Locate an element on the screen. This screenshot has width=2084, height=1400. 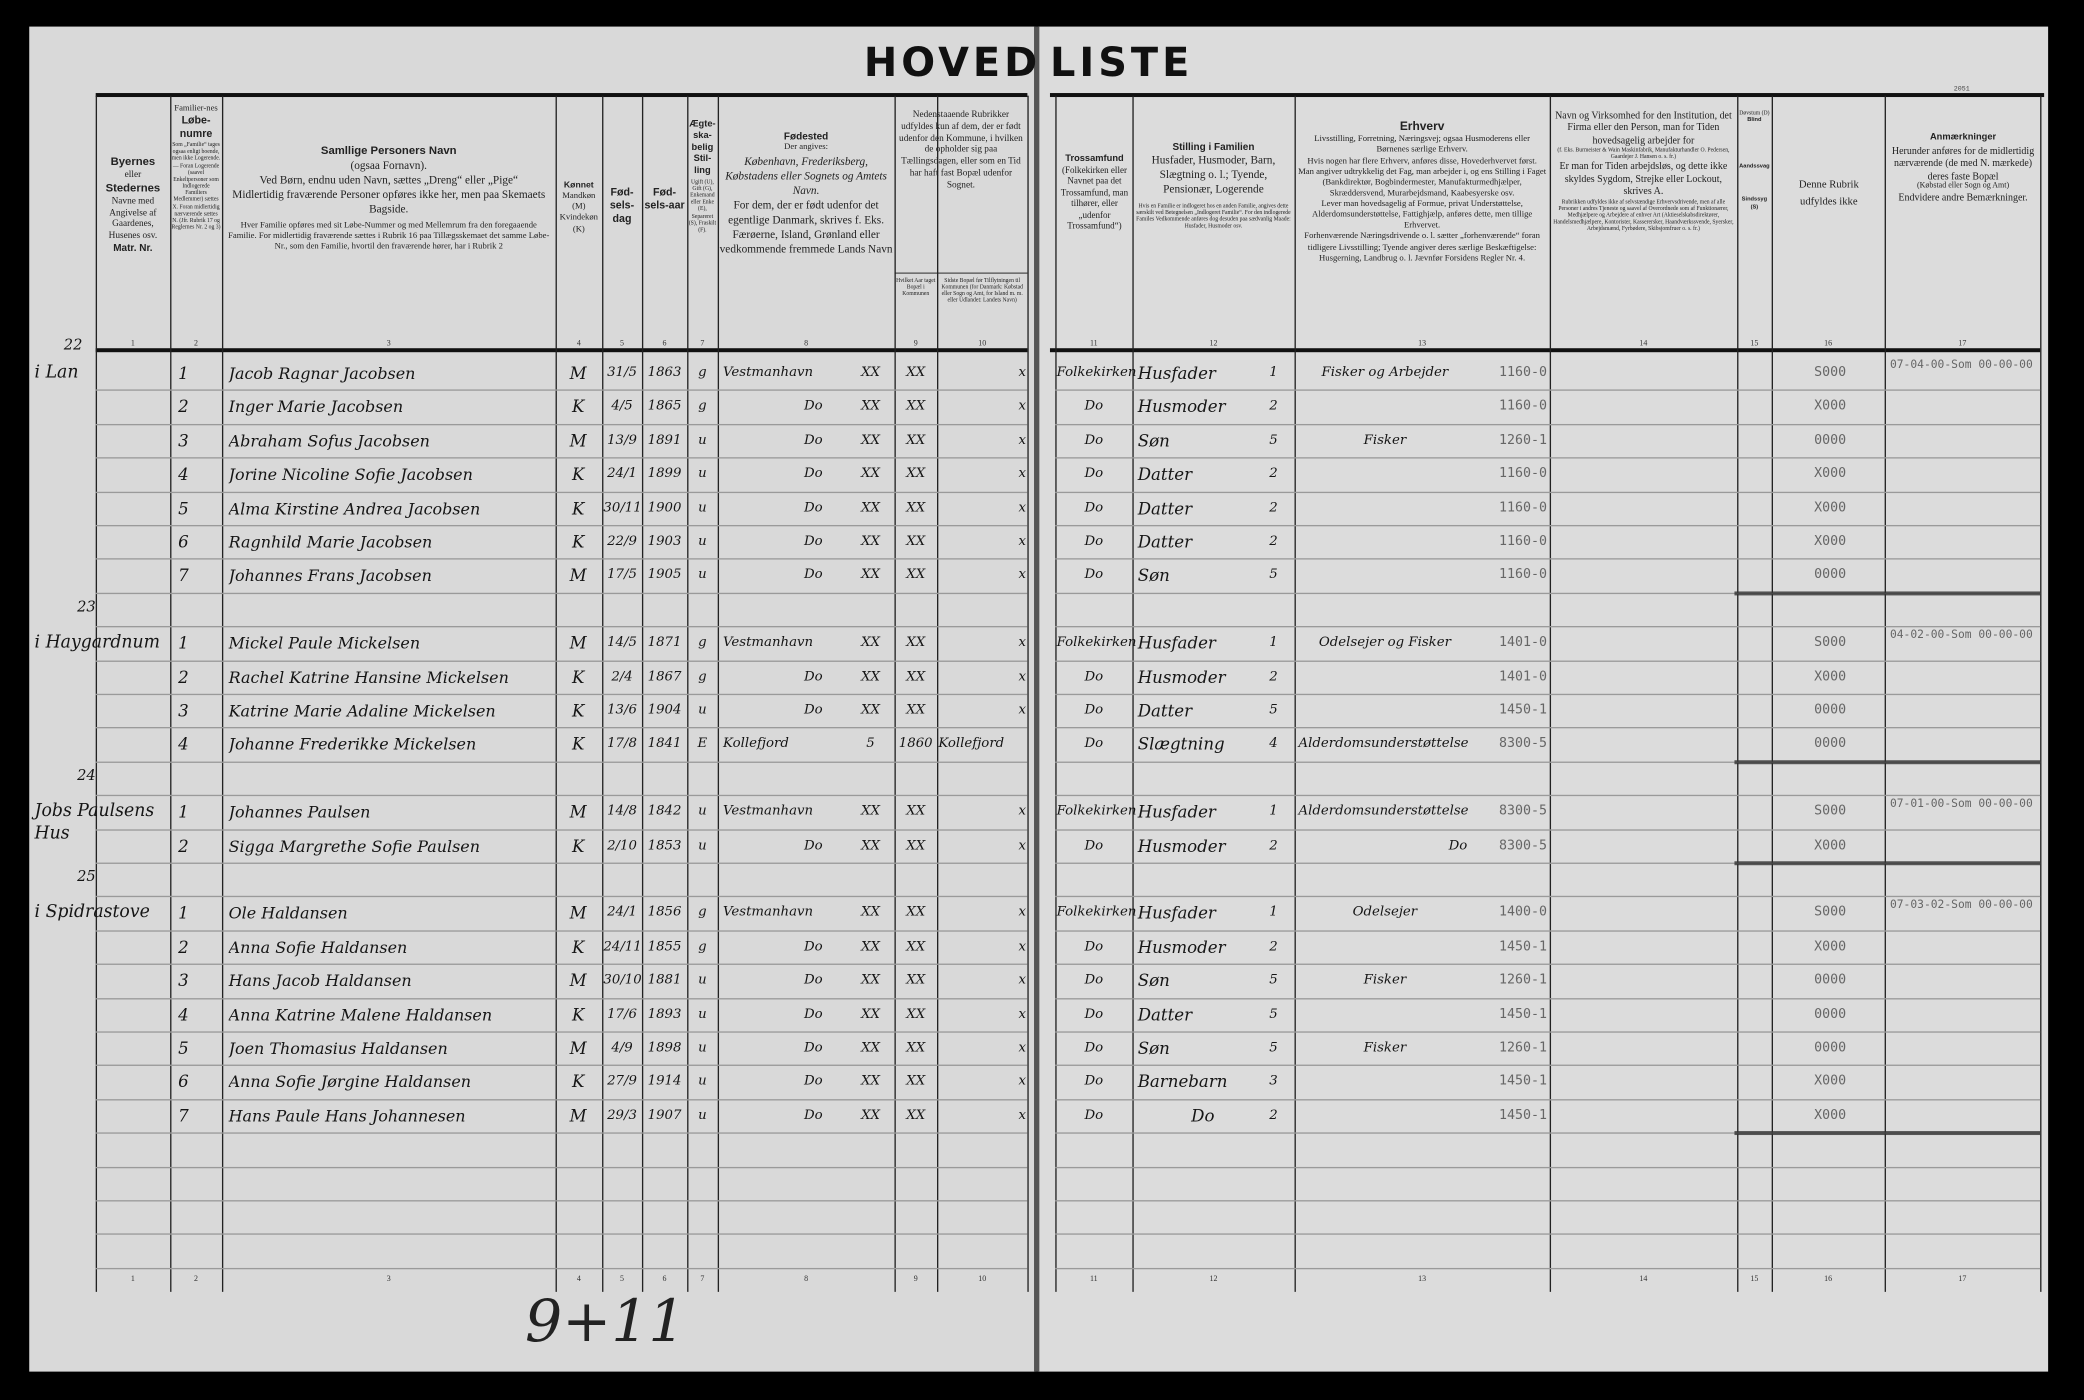
occupation: Fisker is located at coordinates (1385, 1048).